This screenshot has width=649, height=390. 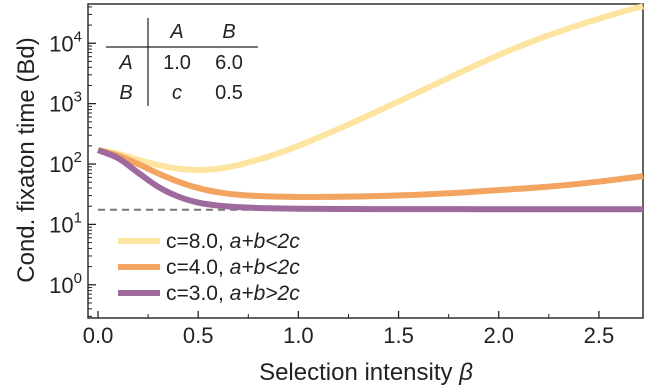 What do you see at coordinates (65, 284) in the screenshot?
I see `y-tick-label-0: 10⁰` at bounding box center [65, 284].